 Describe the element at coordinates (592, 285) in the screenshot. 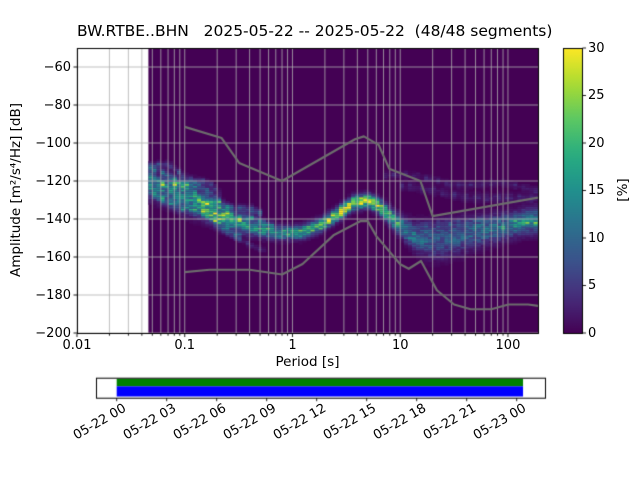

I see `colorbar-tick-label: 5` at that location.